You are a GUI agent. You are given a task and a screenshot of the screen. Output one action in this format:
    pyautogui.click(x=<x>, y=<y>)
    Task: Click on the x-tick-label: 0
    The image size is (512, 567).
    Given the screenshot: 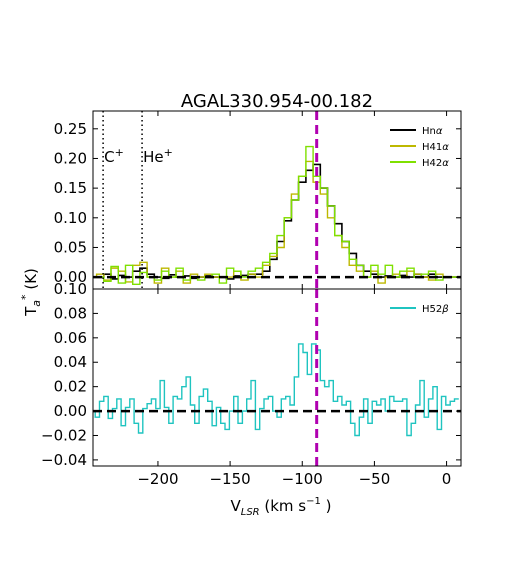 What is the action you would take?
    pyautogui.click(x=447, y=479)
    